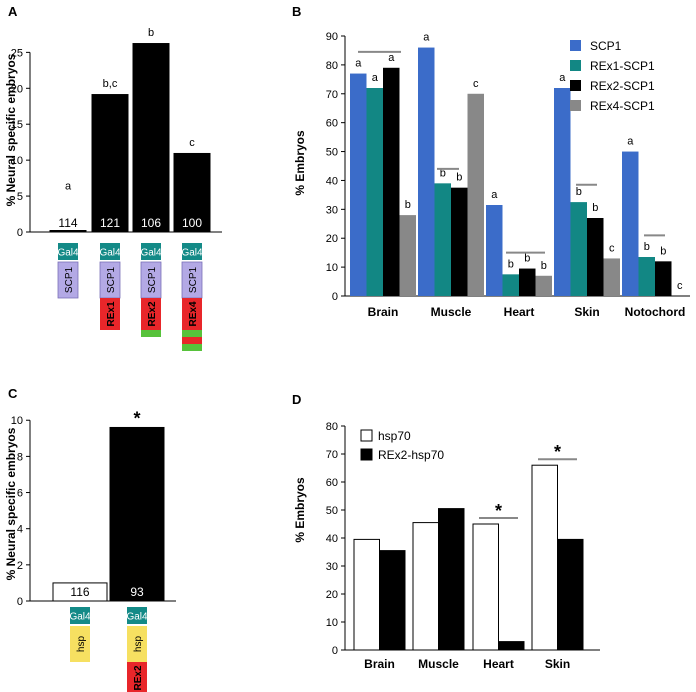 The image size is (696, 692). What do you see at coordinates (93, 550) in the screenshot?
I see `chart-c: 0 2 4 6 8 10 116 Gal4 hsp 93 Gal4 hsp REx2 *` at bounding box center [93, 550].